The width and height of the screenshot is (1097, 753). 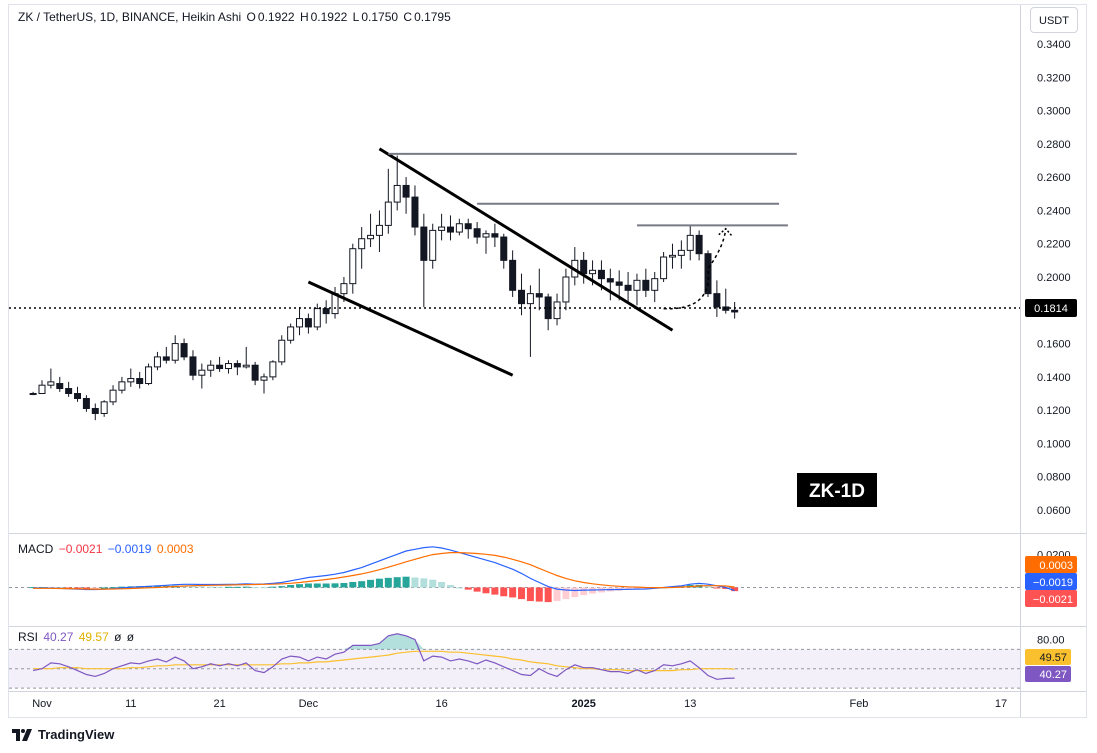 I want to click on price-axis-tick: 0.2800, so click(x=1054, y=145).